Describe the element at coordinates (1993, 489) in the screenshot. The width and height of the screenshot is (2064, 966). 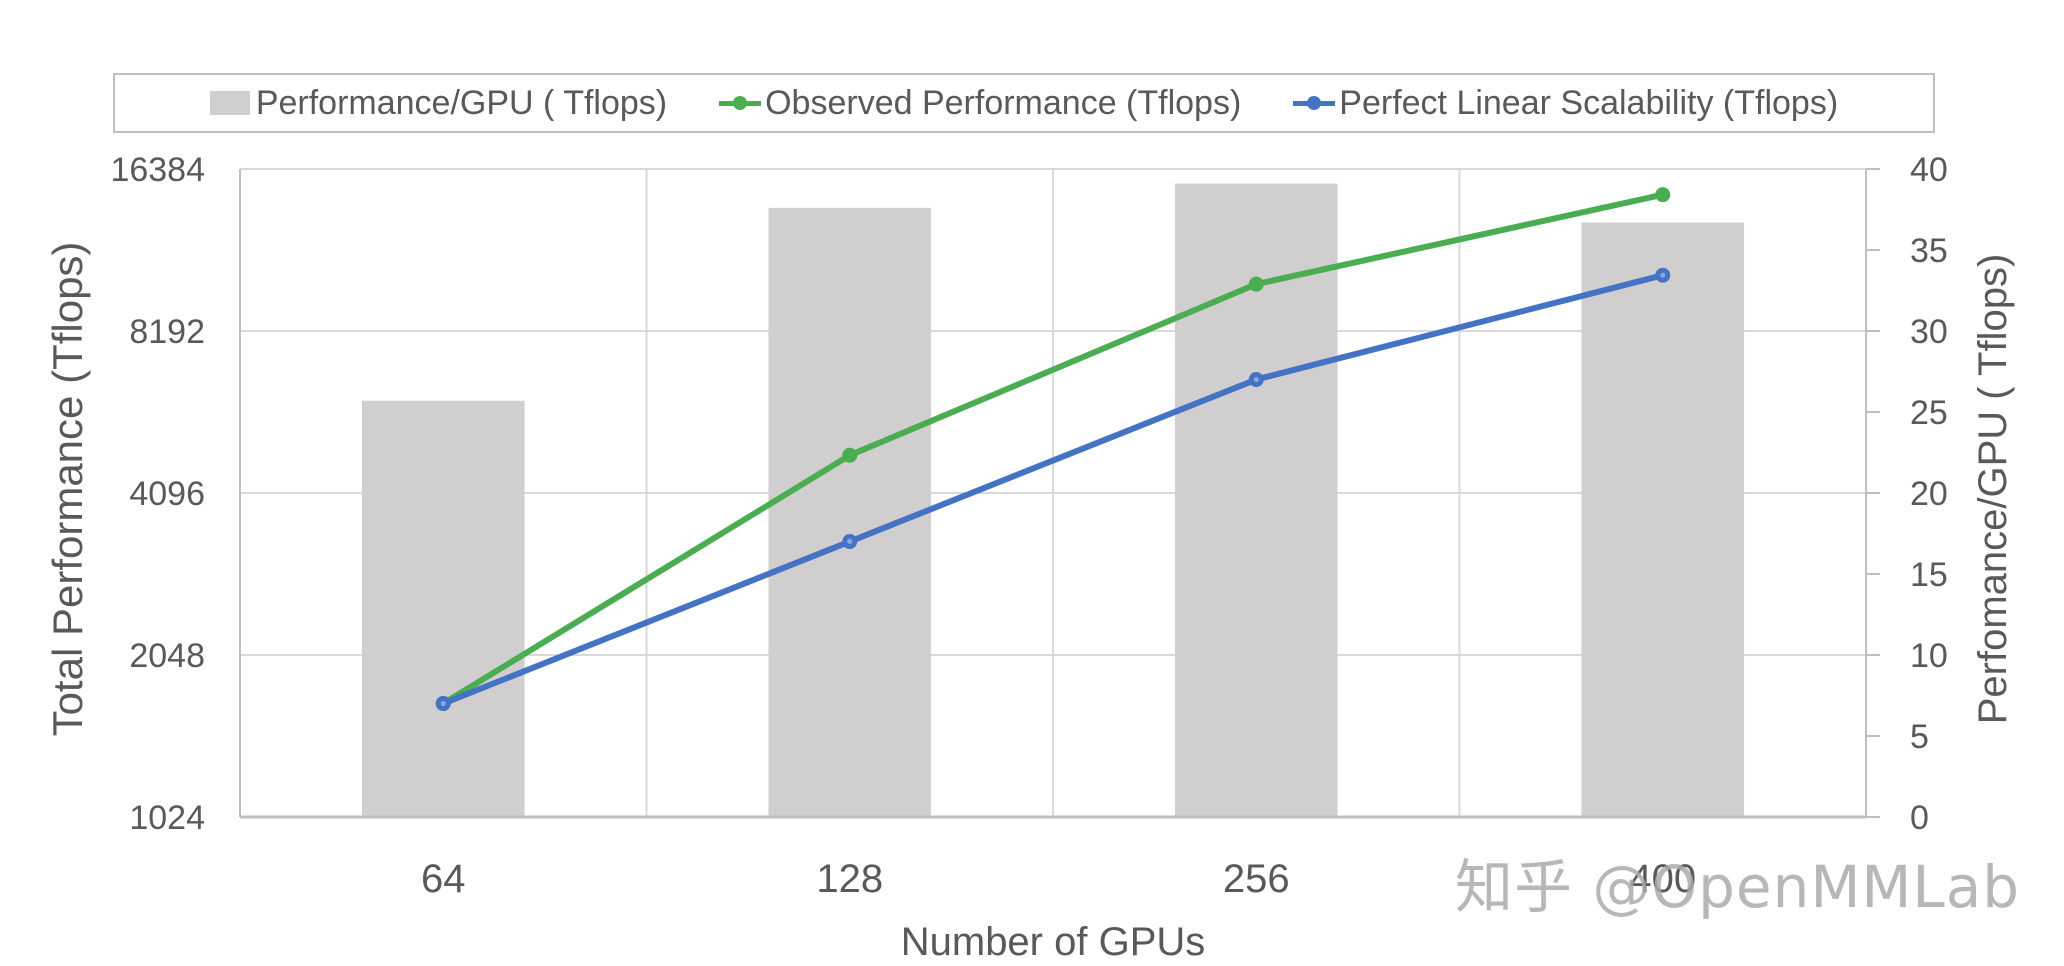
I see `right-axis-title: Perfomance/GPU ( Tflops)` at that location.